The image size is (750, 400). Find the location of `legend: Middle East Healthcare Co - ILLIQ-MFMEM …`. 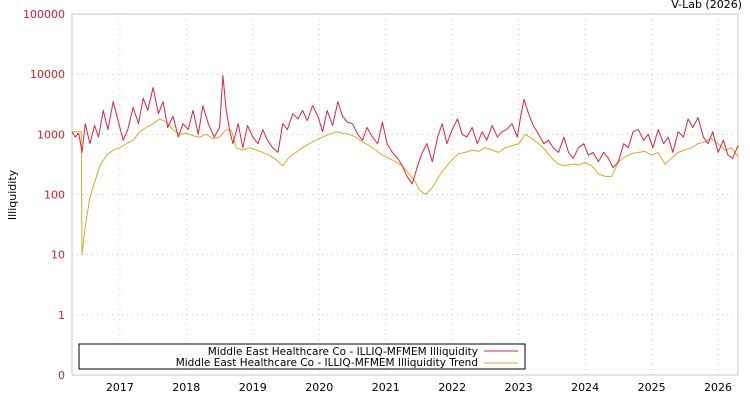

legend: Middle East Healthcare Co - ILLIQ-MFMEM … is located at coordinates (302, 356).